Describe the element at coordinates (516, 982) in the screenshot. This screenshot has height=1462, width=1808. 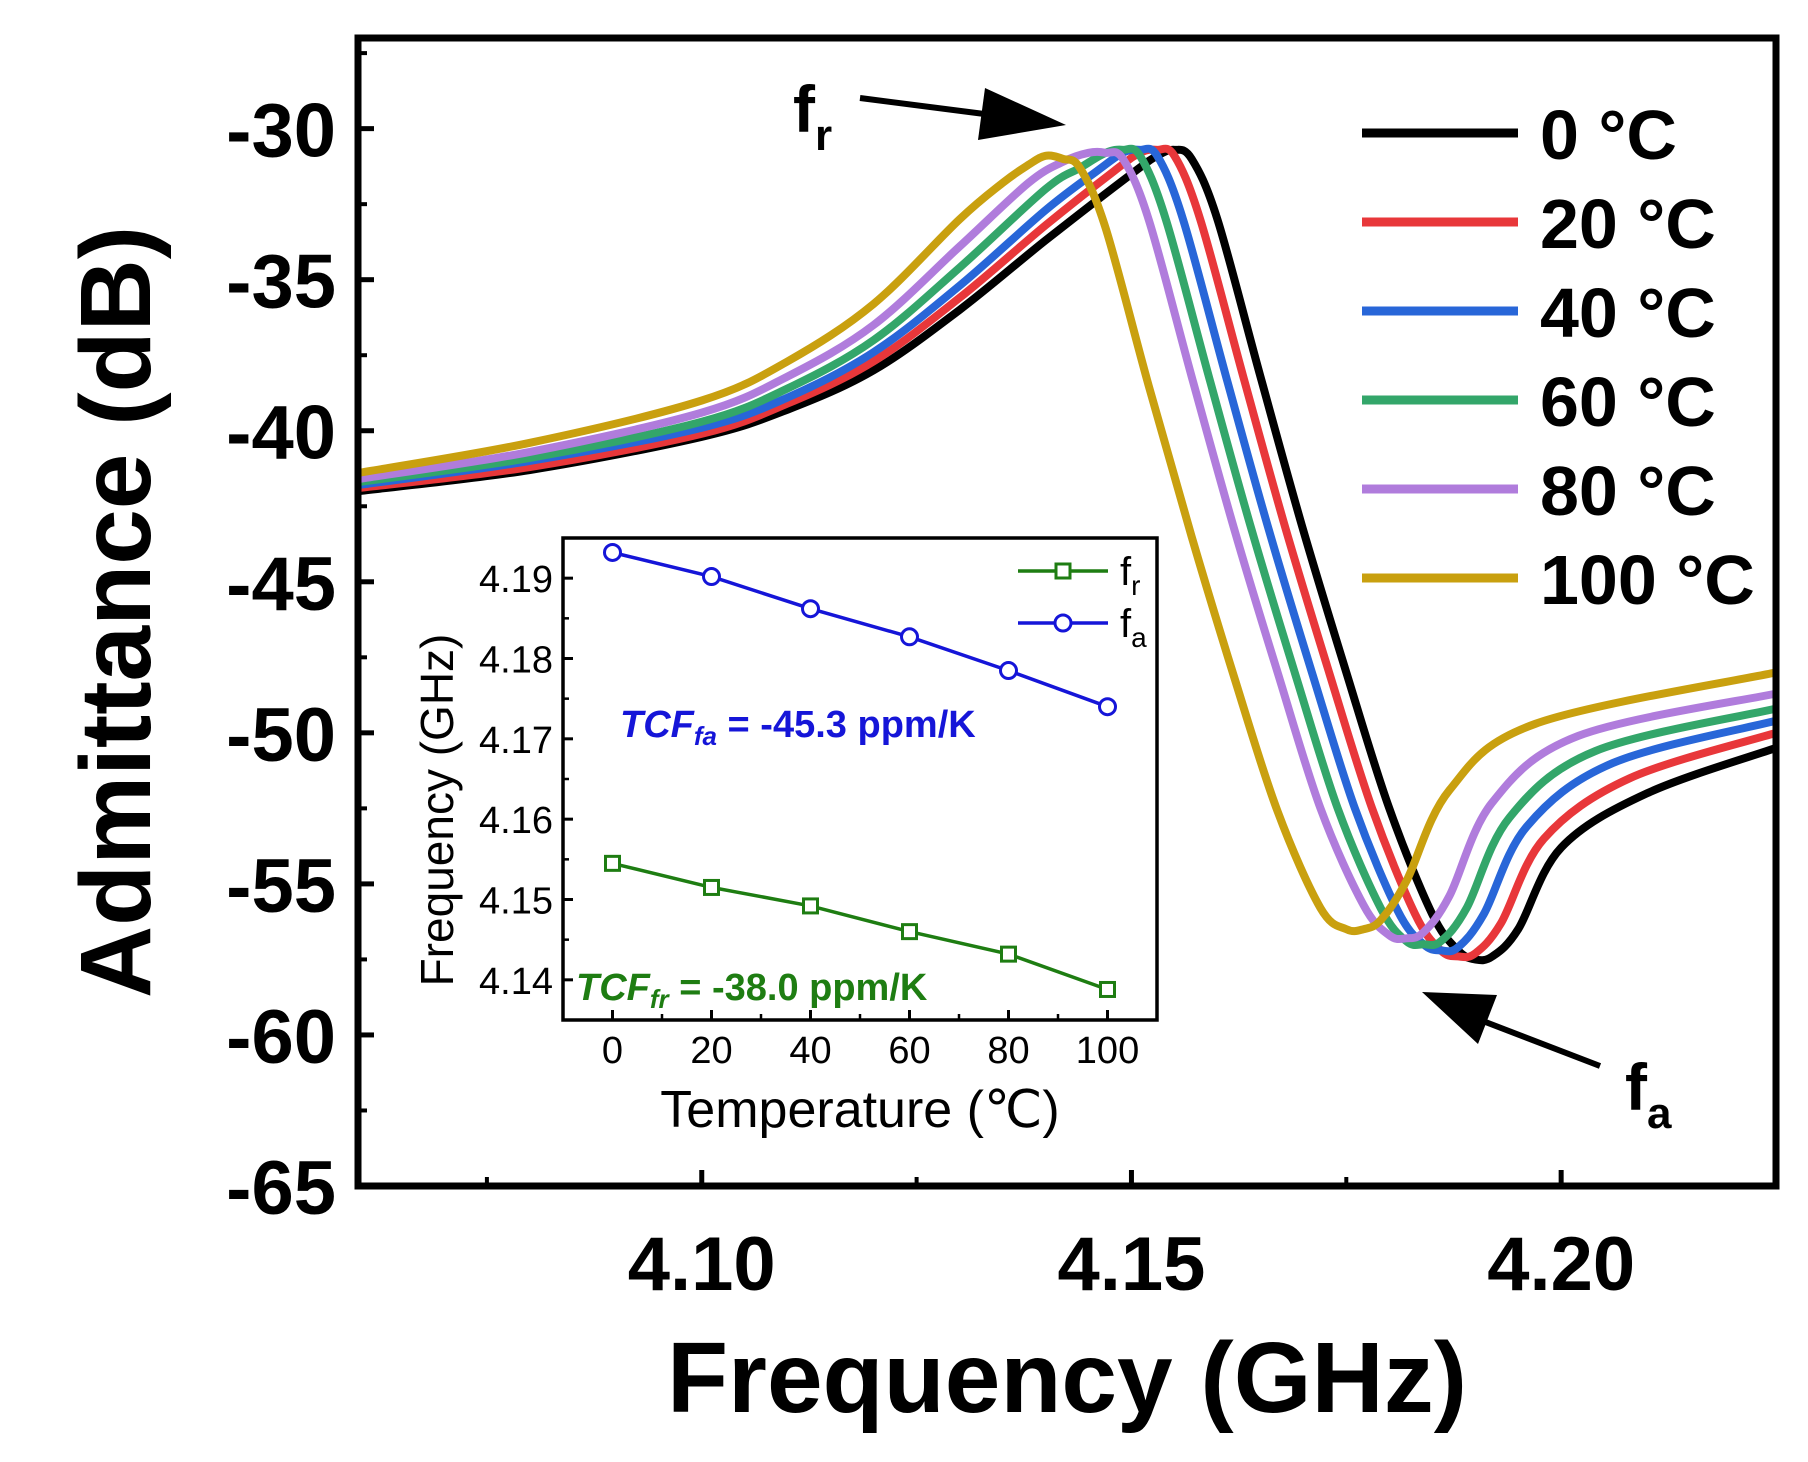
I see `inset-y-tick-label: 4.14` at that location.